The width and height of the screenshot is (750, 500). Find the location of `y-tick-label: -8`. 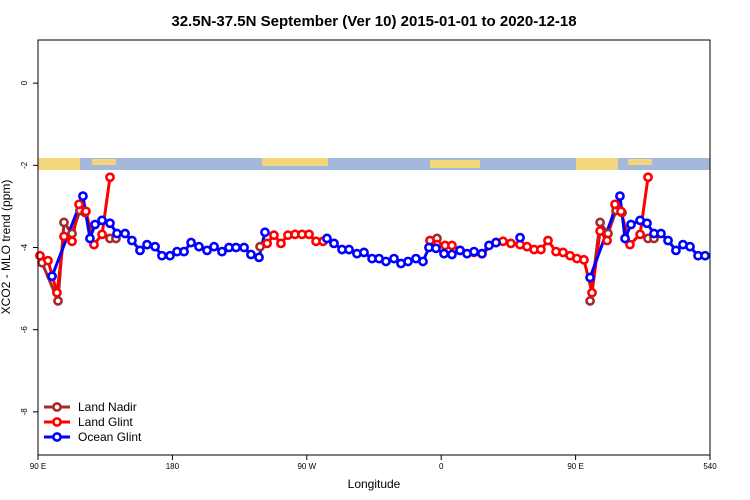

y-tick-label: -8 is located at coordinates (24, 412).